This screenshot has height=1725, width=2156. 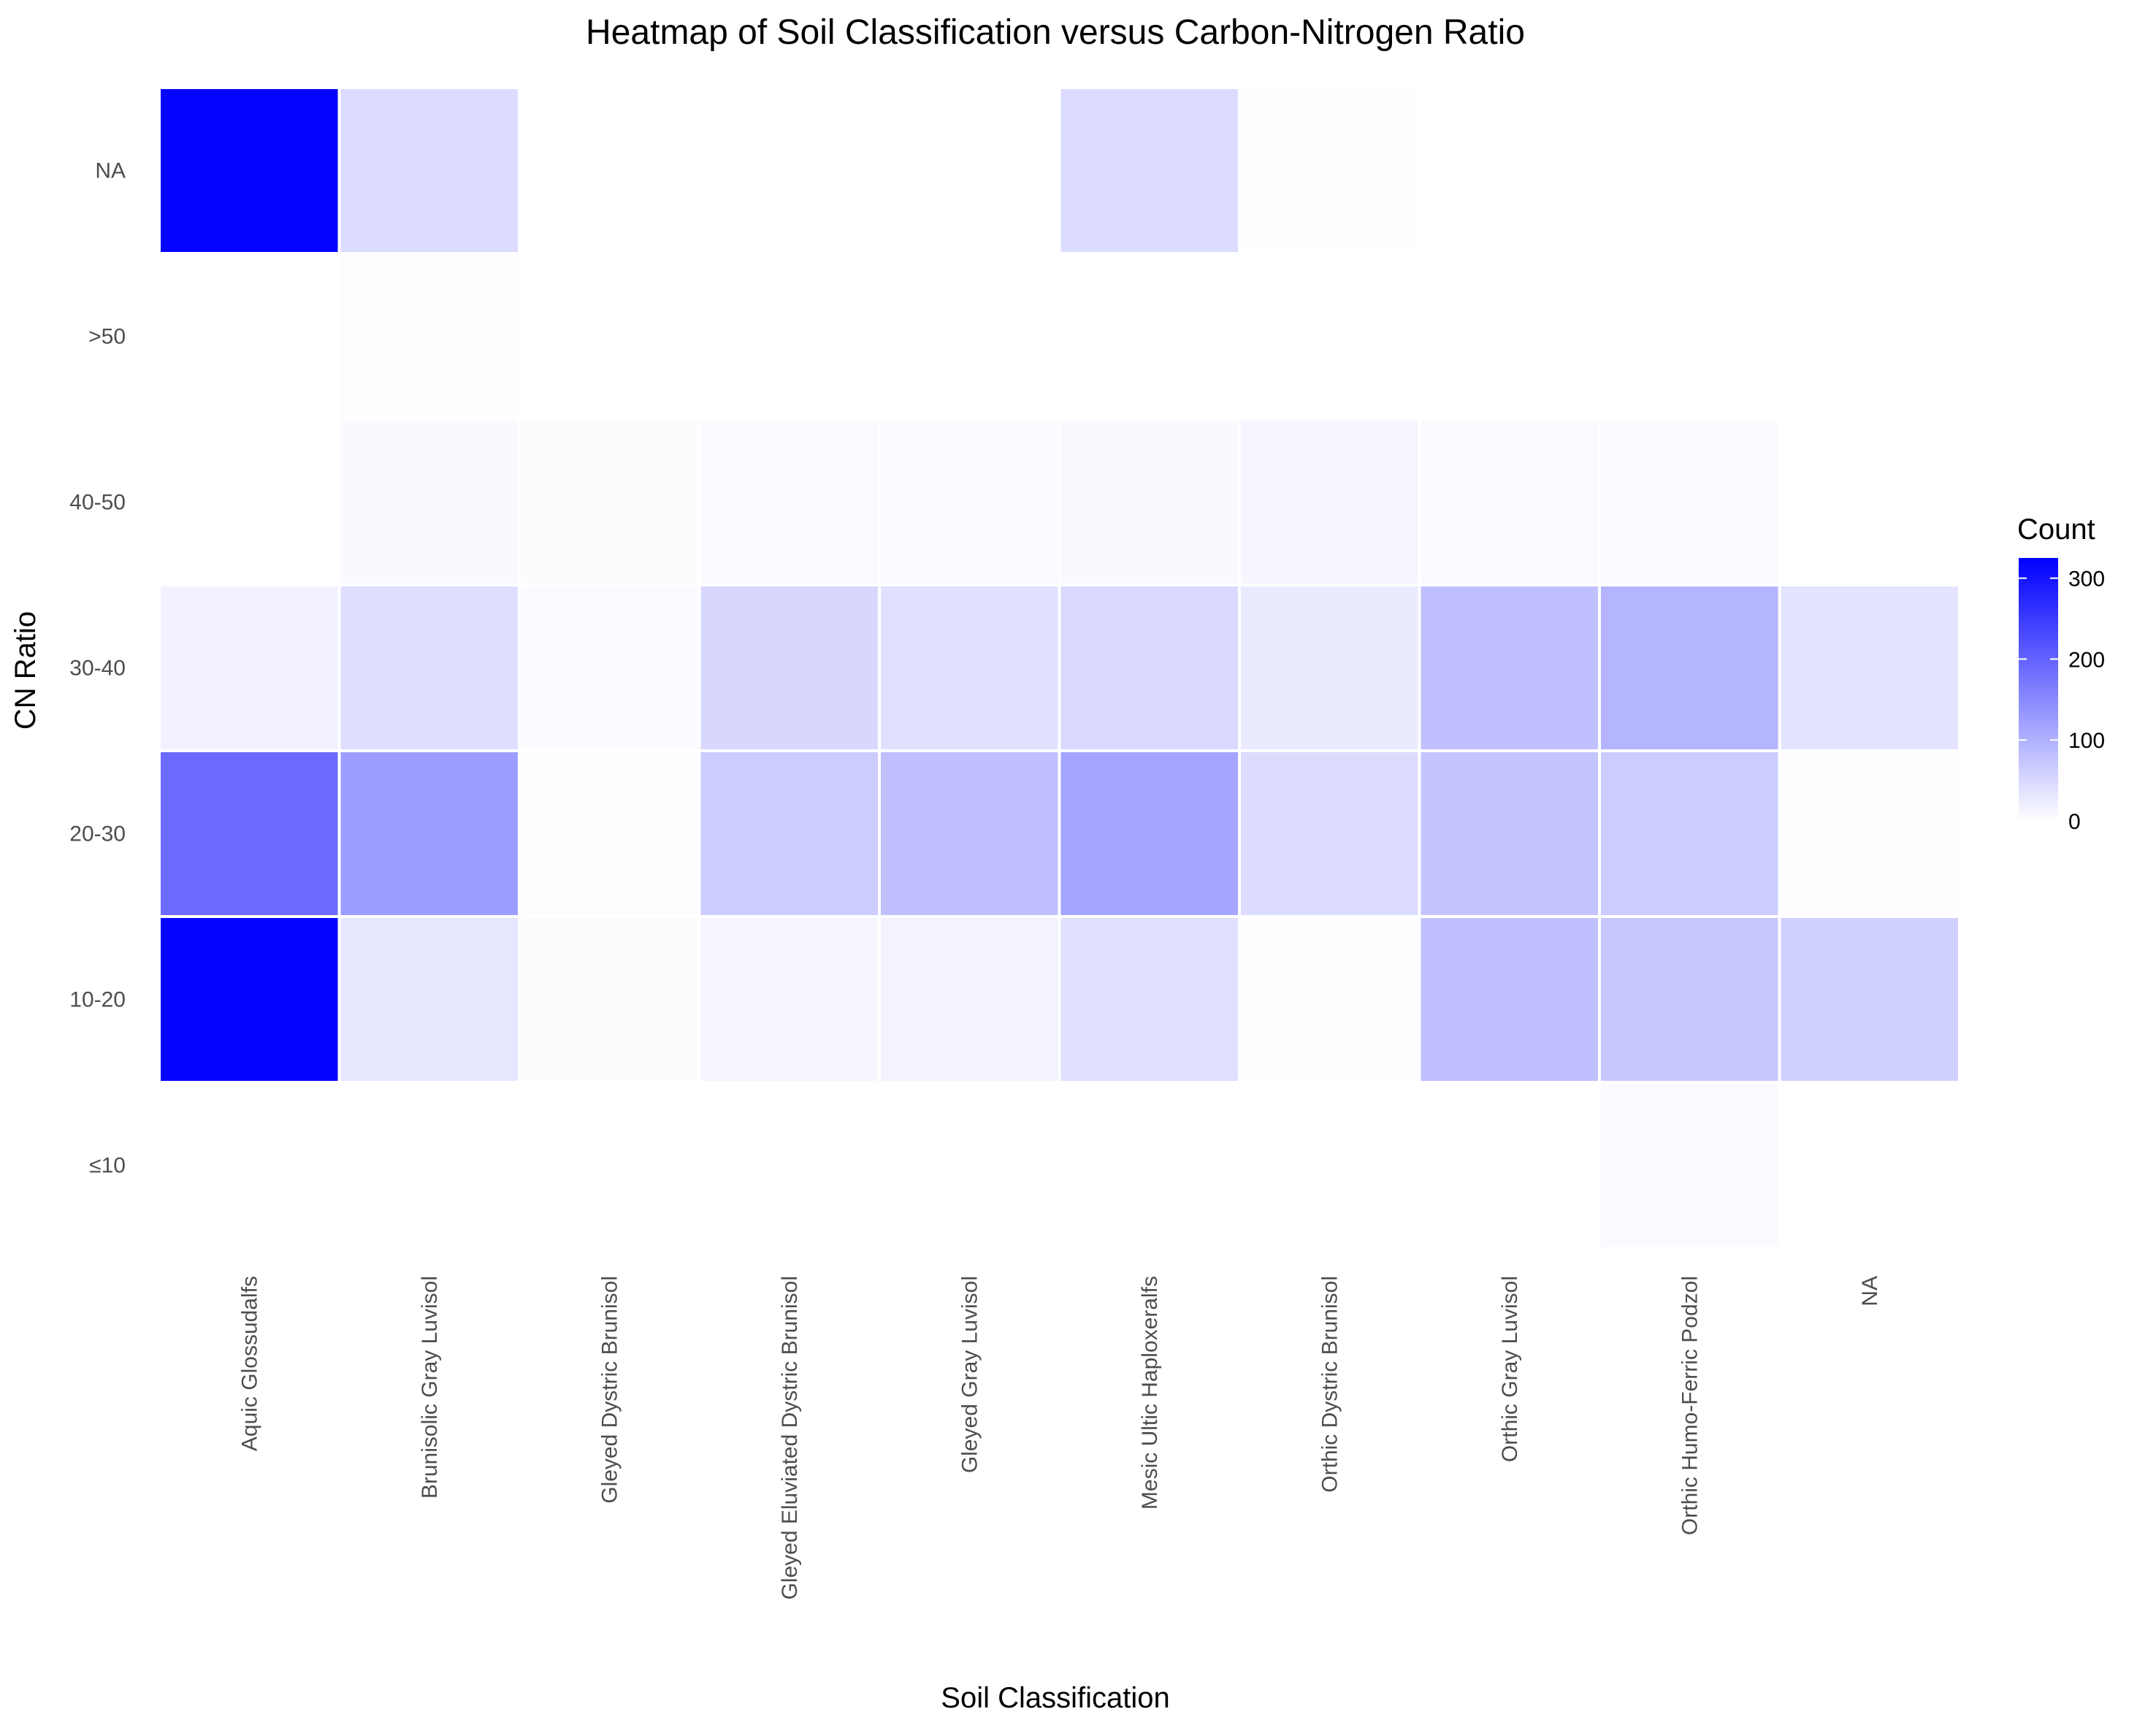 I want to click on x-tick-label-brunisolic-gray-luvisol: Brunisolic Gray Luvisol, so click(x=430, y=1387).